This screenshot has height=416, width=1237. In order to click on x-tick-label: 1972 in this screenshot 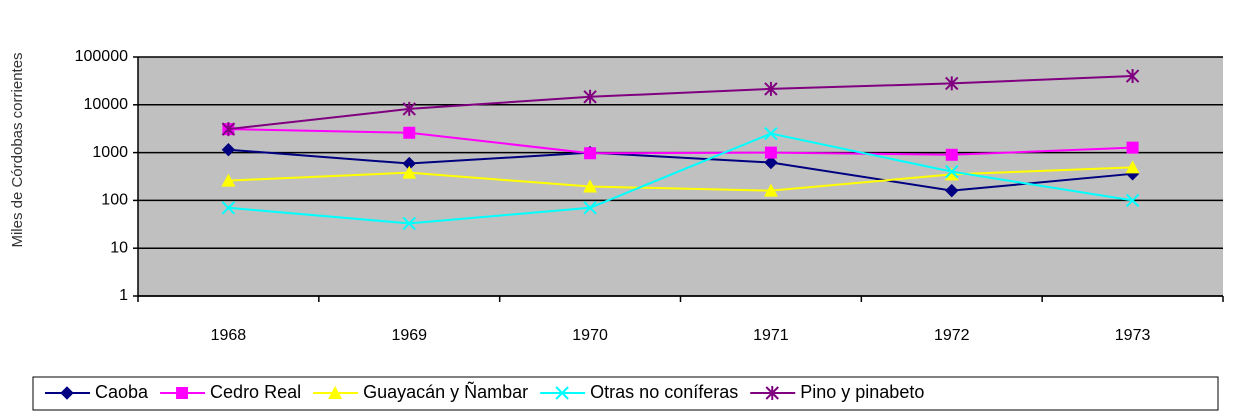, I will do `click(952, 335)`.